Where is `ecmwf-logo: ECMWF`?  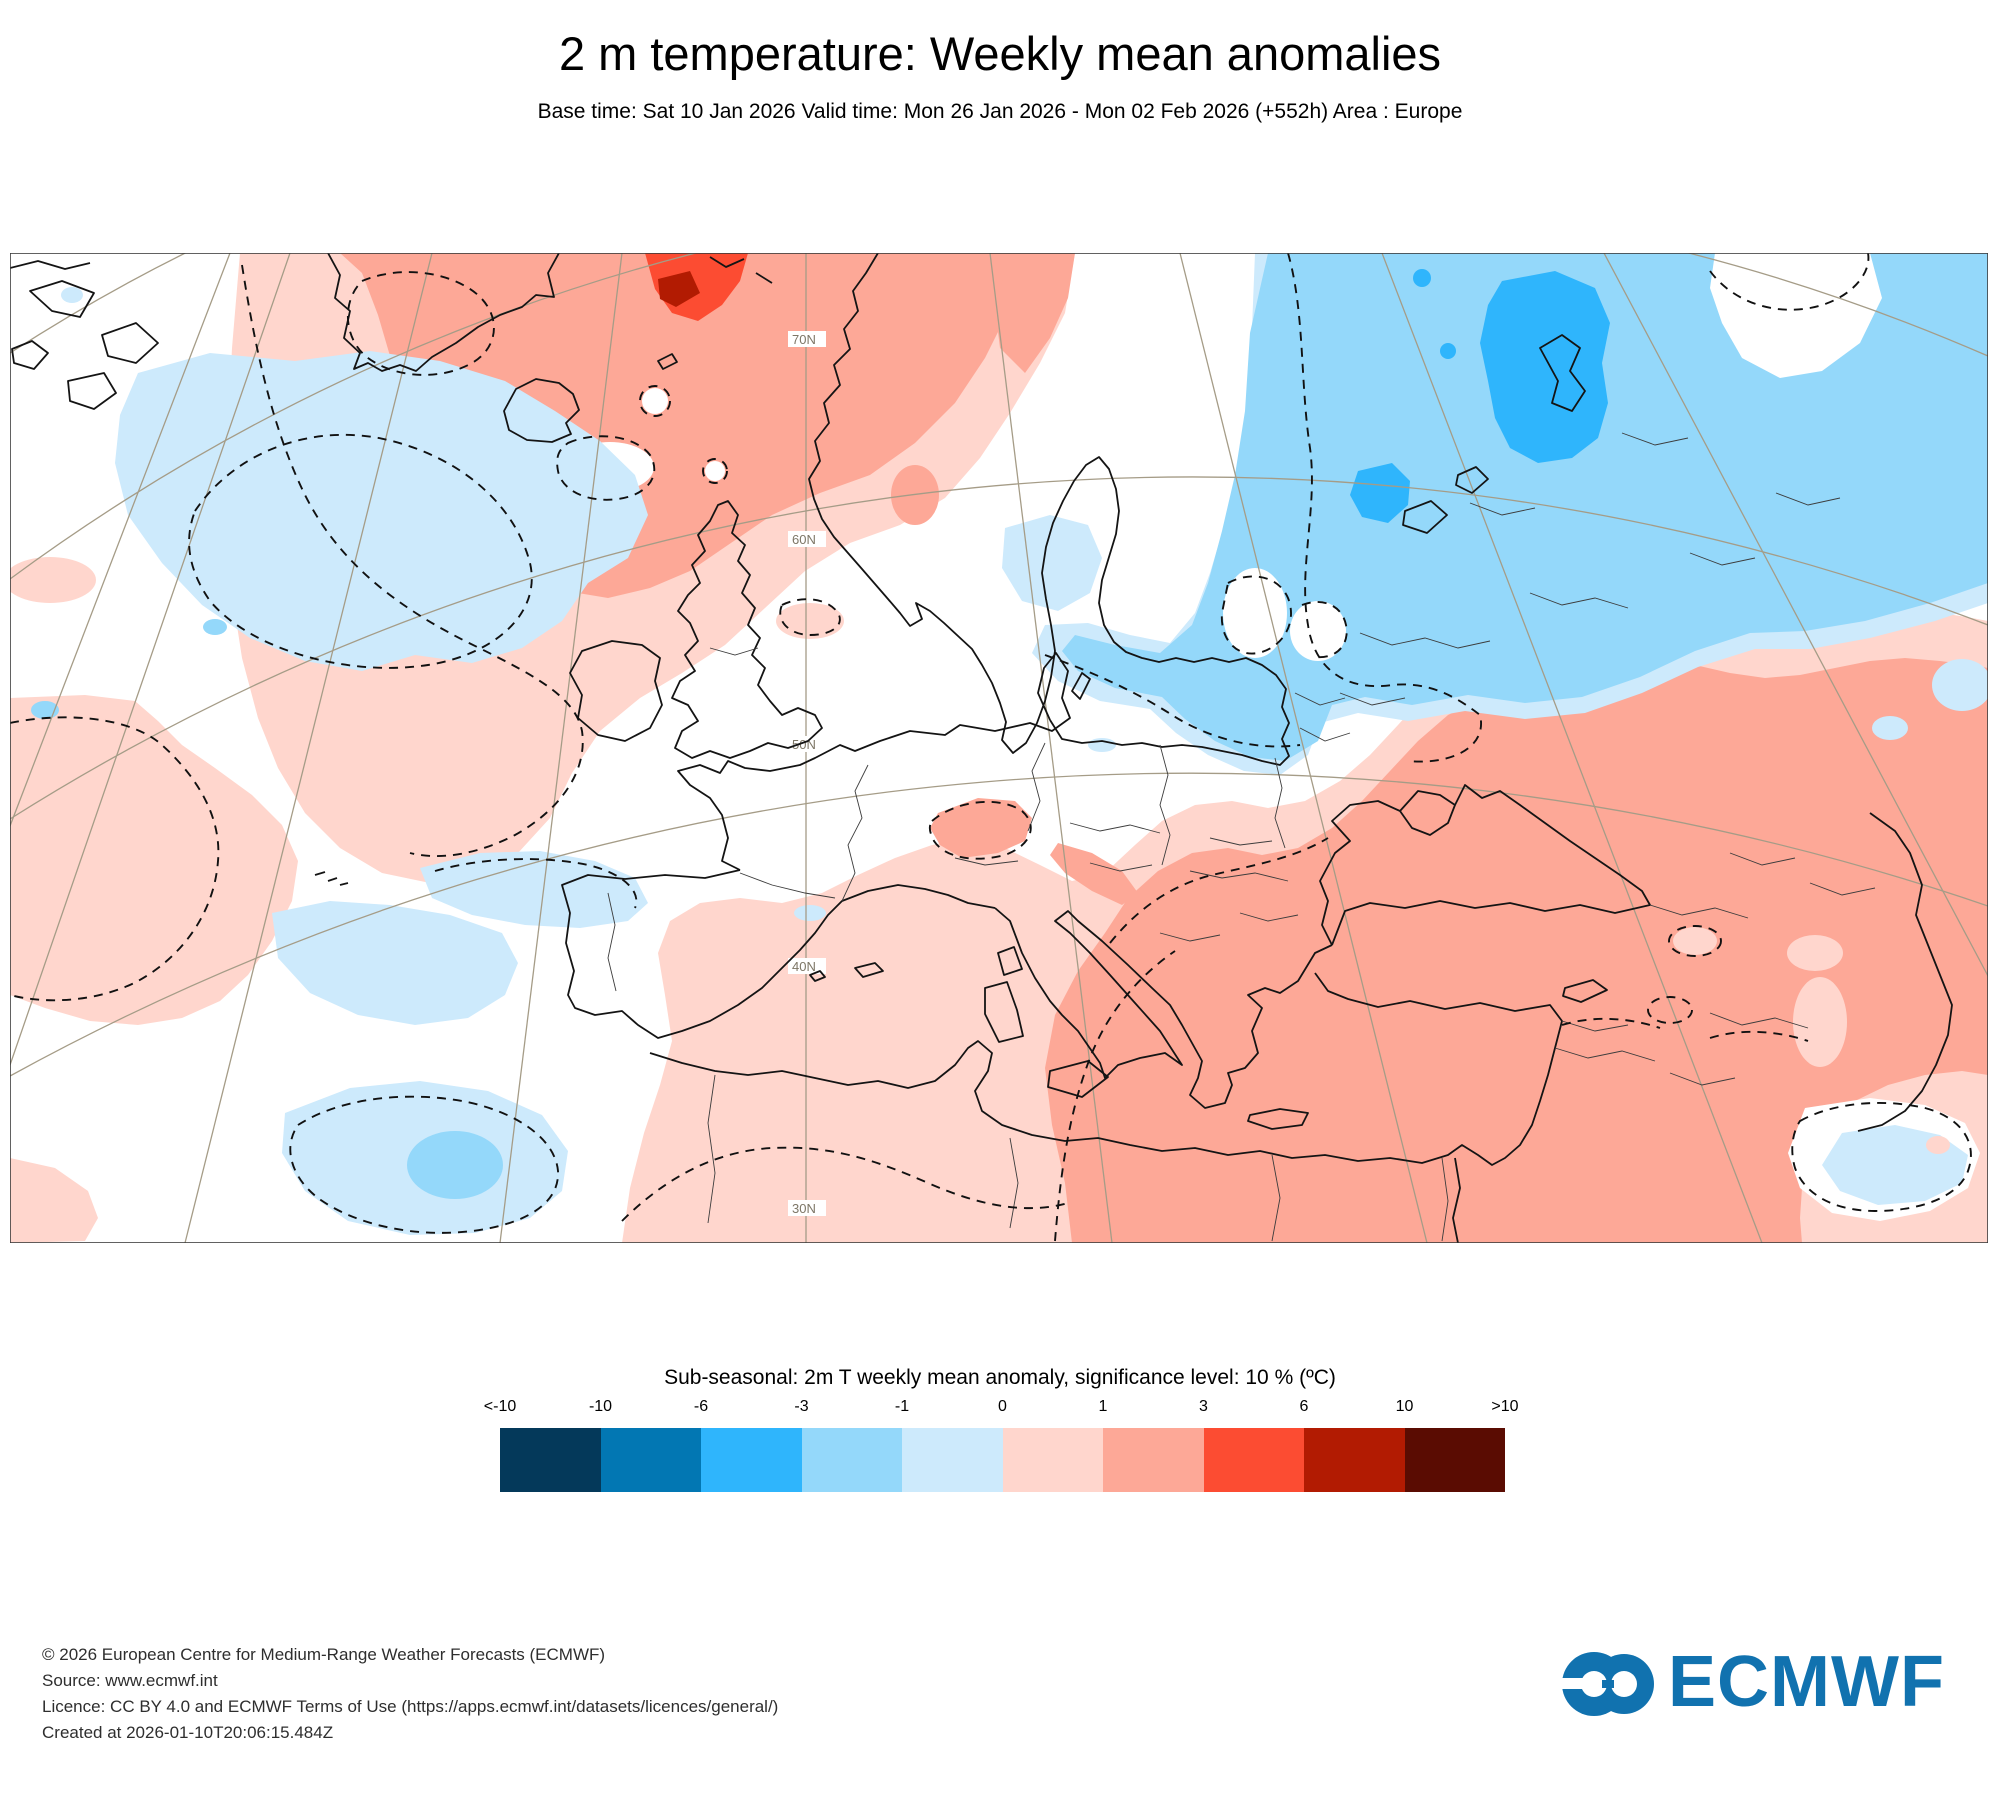 ecmwf-logo: ECMWF is located at coordinates (1755, 1684).